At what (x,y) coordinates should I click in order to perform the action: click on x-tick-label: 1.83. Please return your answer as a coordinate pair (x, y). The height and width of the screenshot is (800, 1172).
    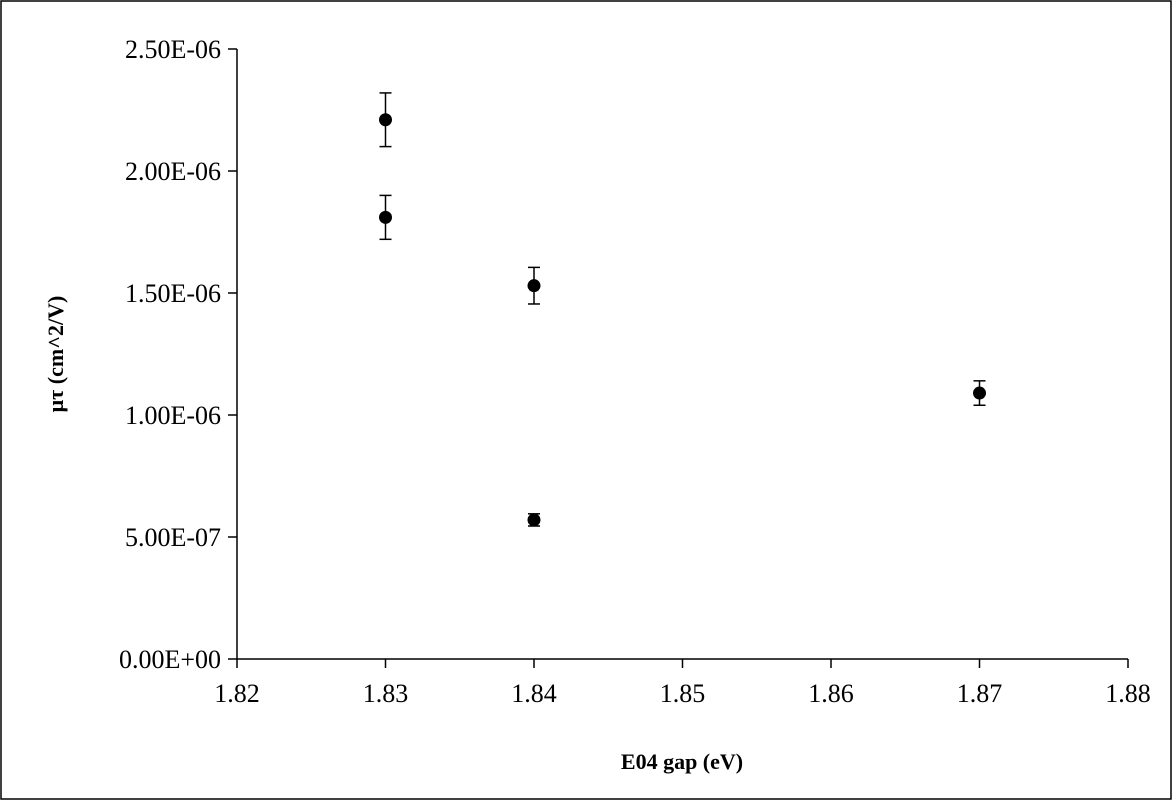
    Looking at the image, I should click on (386, 693).